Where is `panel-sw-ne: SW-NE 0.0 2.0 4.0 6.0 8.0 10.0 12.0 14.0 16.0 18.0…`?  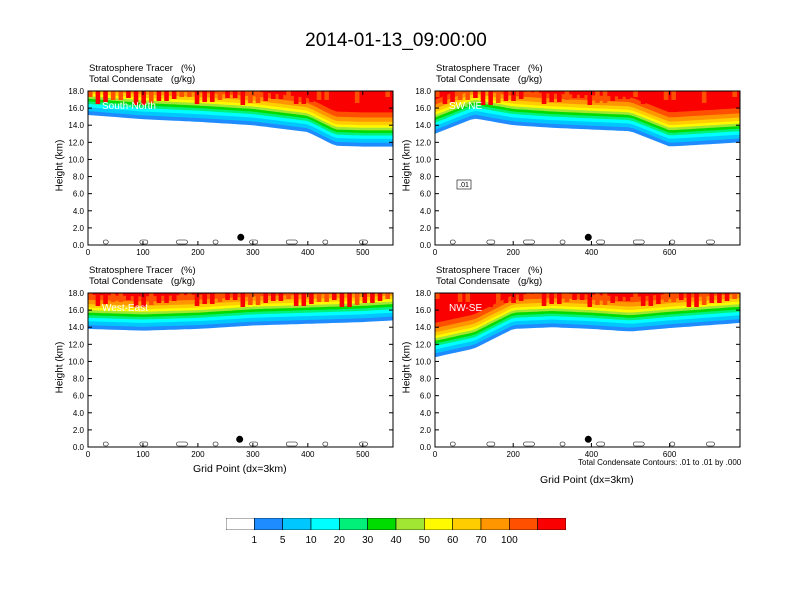 panel-sw-ne: SW-NE 0.0 2.0 4.0 6.0 8.0 10.0 12.0 14.0 16.0 18.0… is located at coordinates (578, 172).